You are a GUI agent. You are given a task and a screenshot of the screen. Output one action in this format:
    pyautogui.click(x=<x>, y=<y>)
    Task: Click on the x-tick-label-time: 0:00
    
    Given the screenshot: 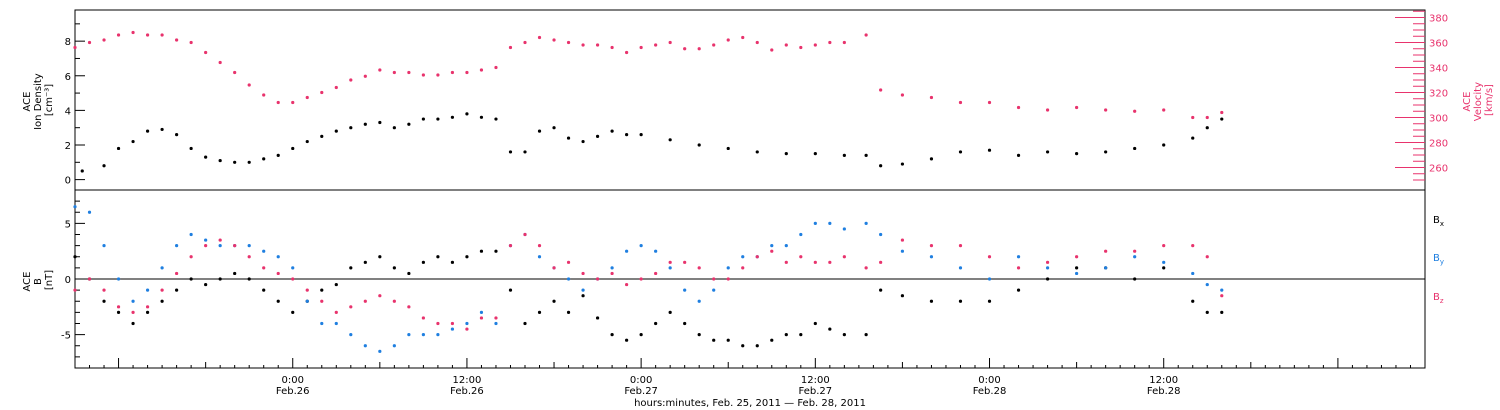 What is the action you would take?
    pyautogui.click(x=641, y=380)
    